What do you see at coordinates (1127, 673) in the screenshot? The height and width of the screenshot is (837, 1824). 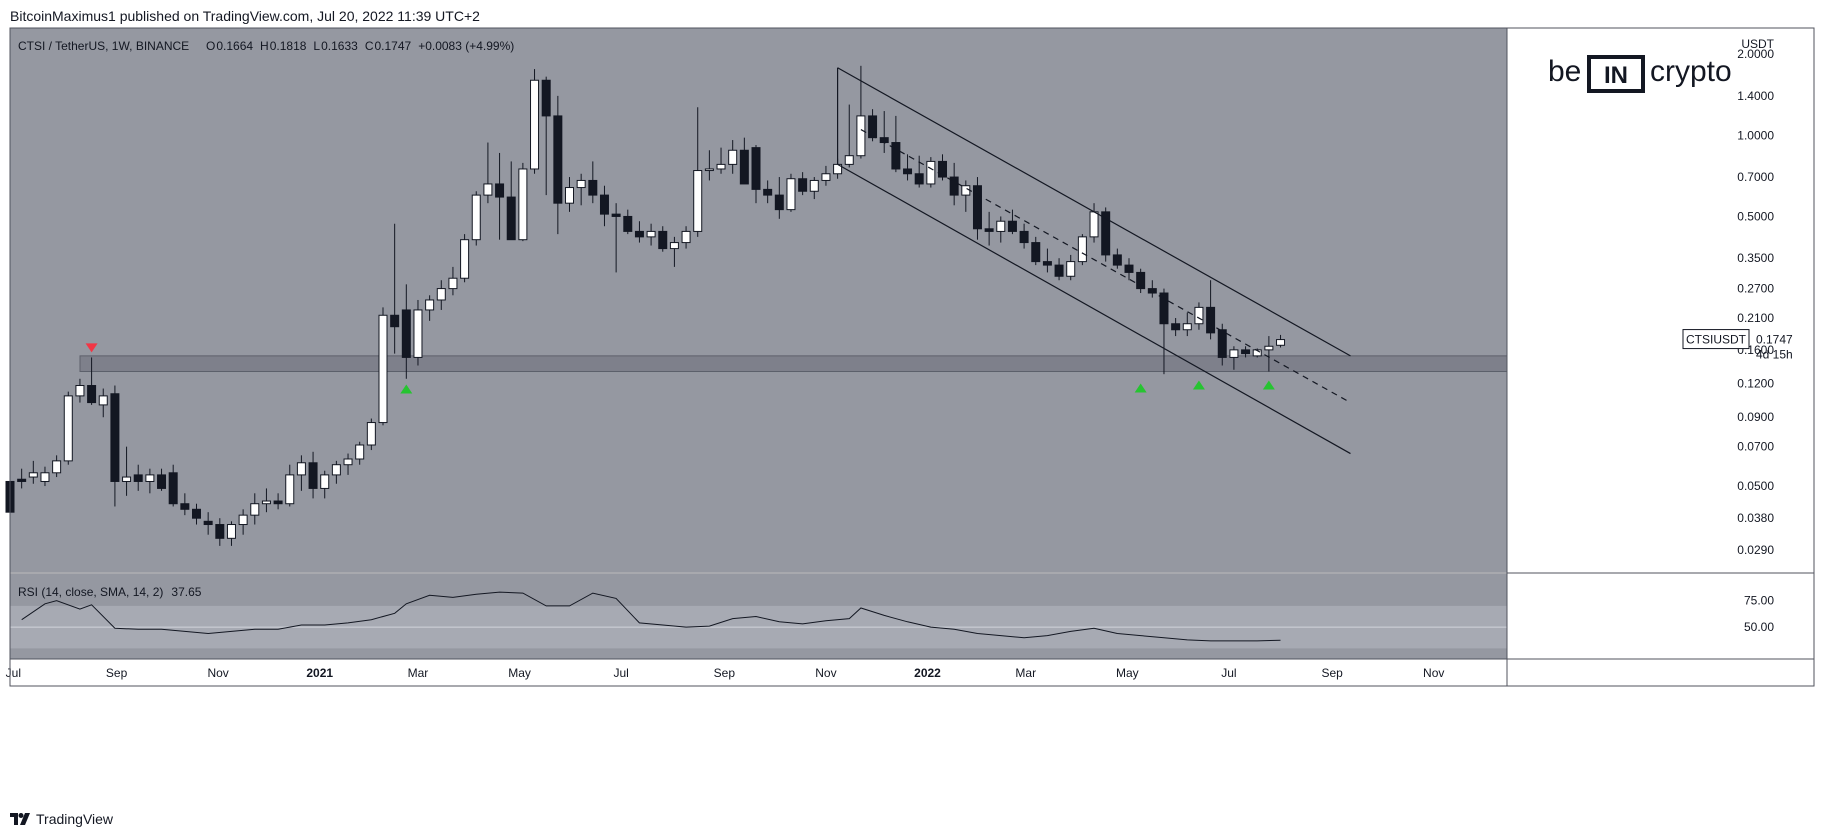 I see `x-tick-label: May` at bounding box center [1127, 673].